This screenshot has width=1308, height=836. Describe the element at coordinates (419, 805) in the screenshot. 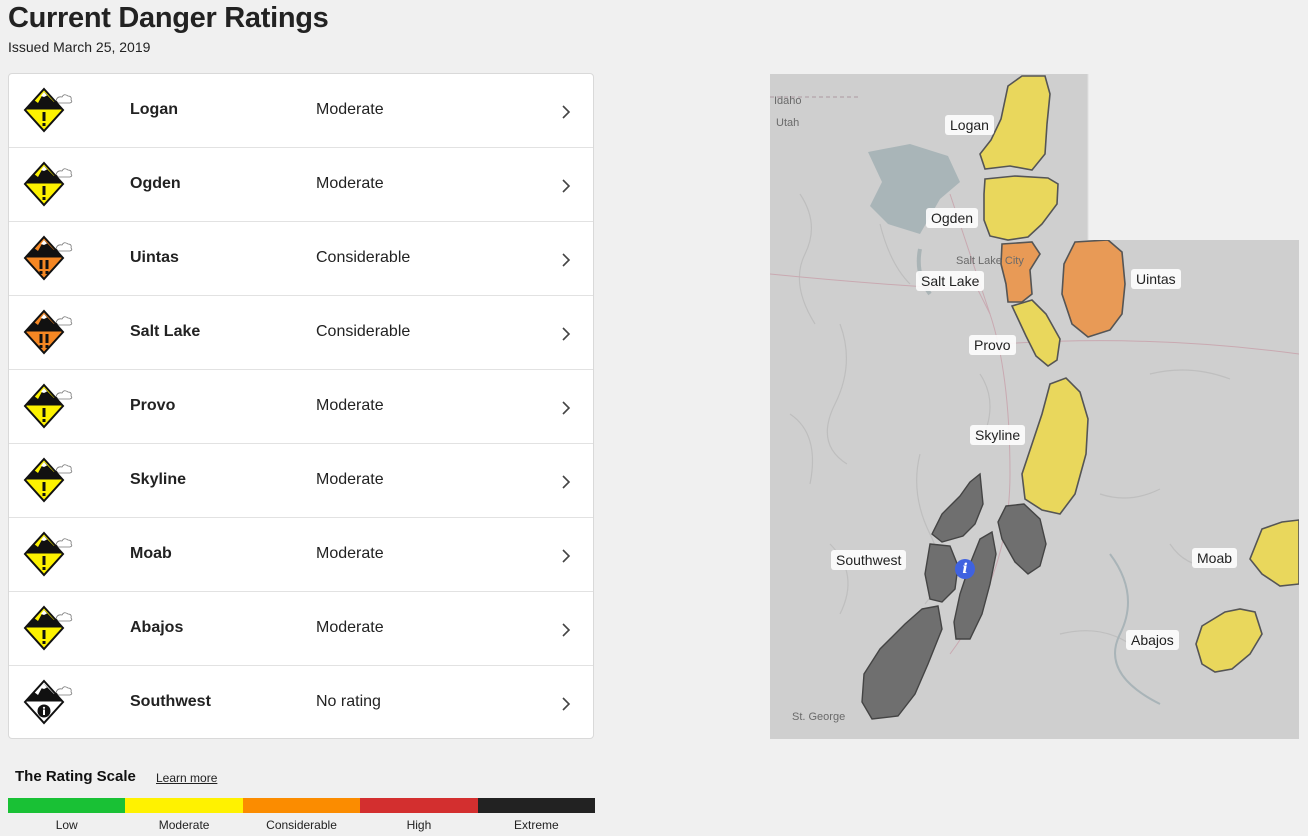

I see `scale-segment-high` at that location.